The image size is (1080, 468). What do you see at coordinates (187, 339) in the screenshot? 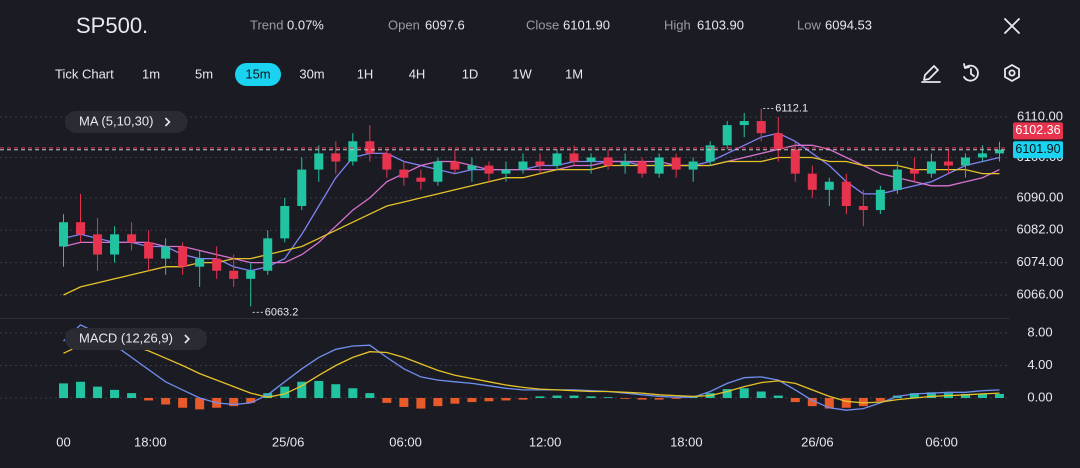
I see `chevron` at bounding box center [187, 339].